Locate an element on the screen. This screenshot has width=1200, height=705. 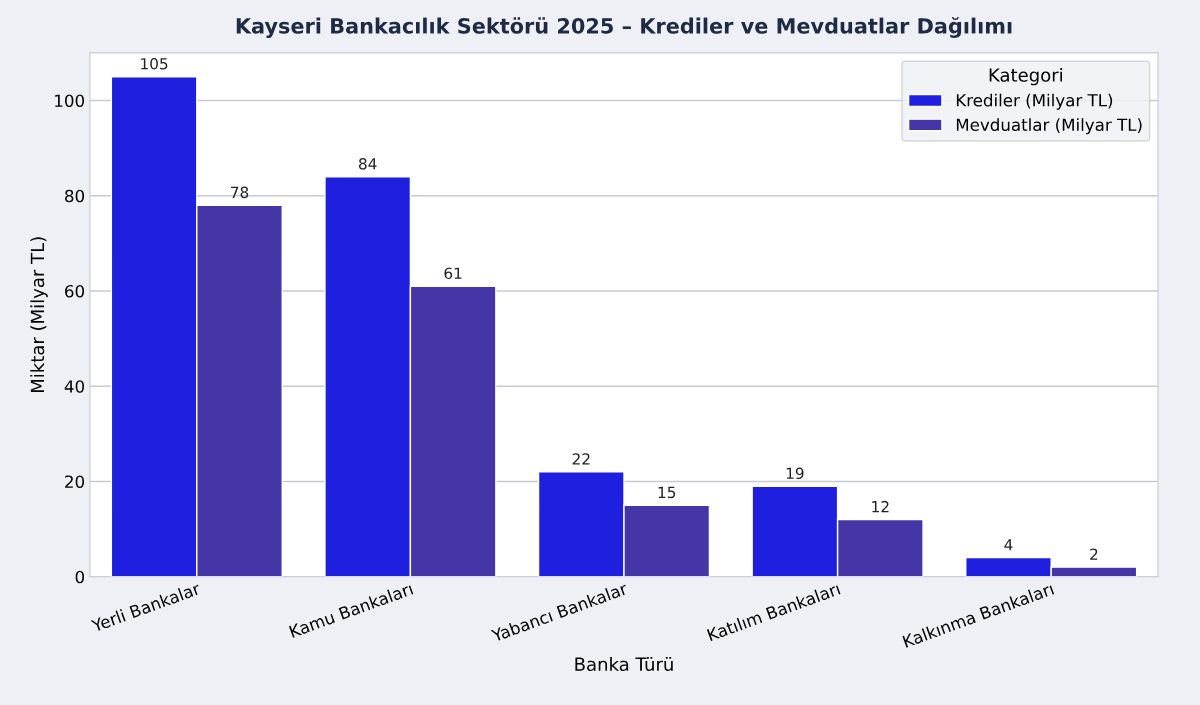
y-tick-label: 100 is located at coordinates (70, 101).